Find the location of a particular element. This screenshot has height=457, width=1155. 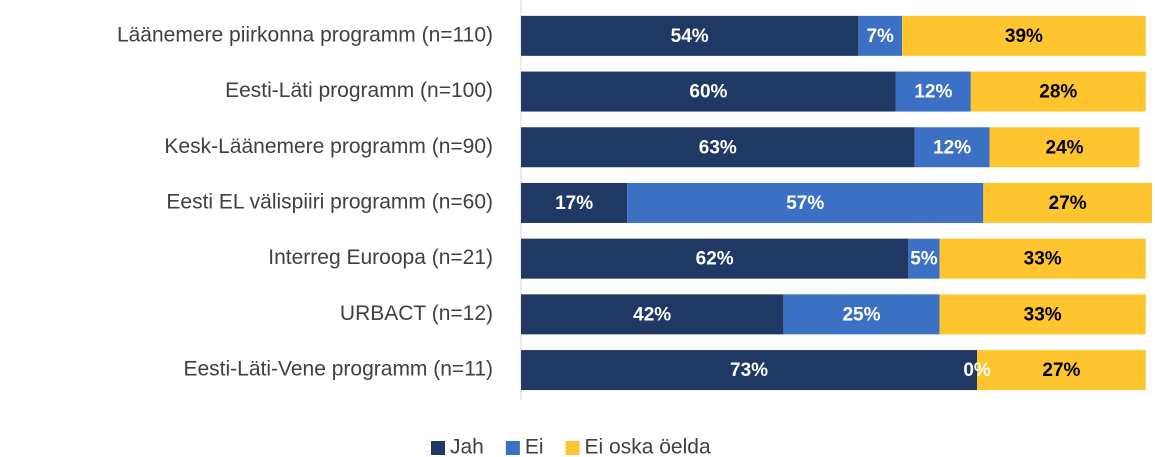

data-label: 54% is located at coordinates (690, 36).